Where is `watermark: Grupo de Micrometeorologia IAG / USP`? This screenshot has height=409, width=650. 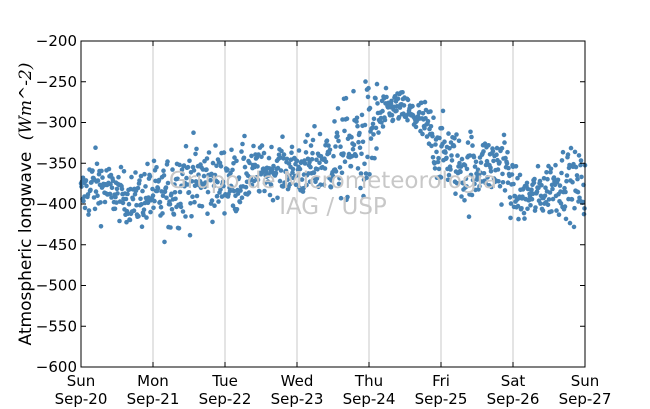
watermark: Grupo de Micrometeorologia IAG / USP is located at coordinates (333, 194).